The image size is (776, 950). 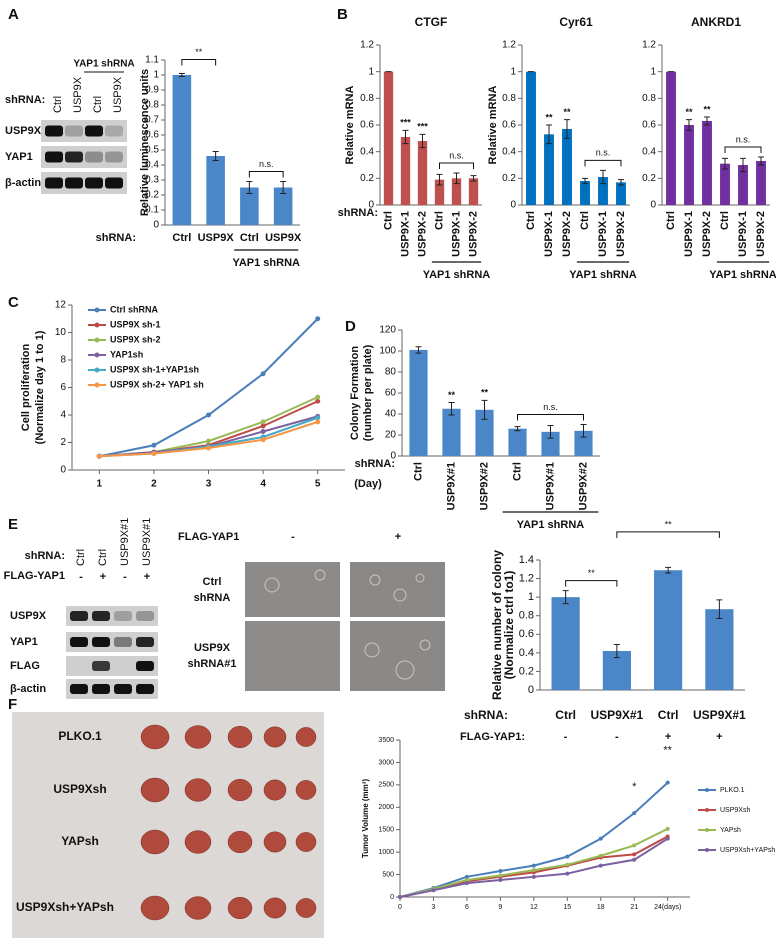 What do you see at coordinates (154, 484) in the screenshot?
I see `x-tick-label: 2` at bounding box center [154, 484].